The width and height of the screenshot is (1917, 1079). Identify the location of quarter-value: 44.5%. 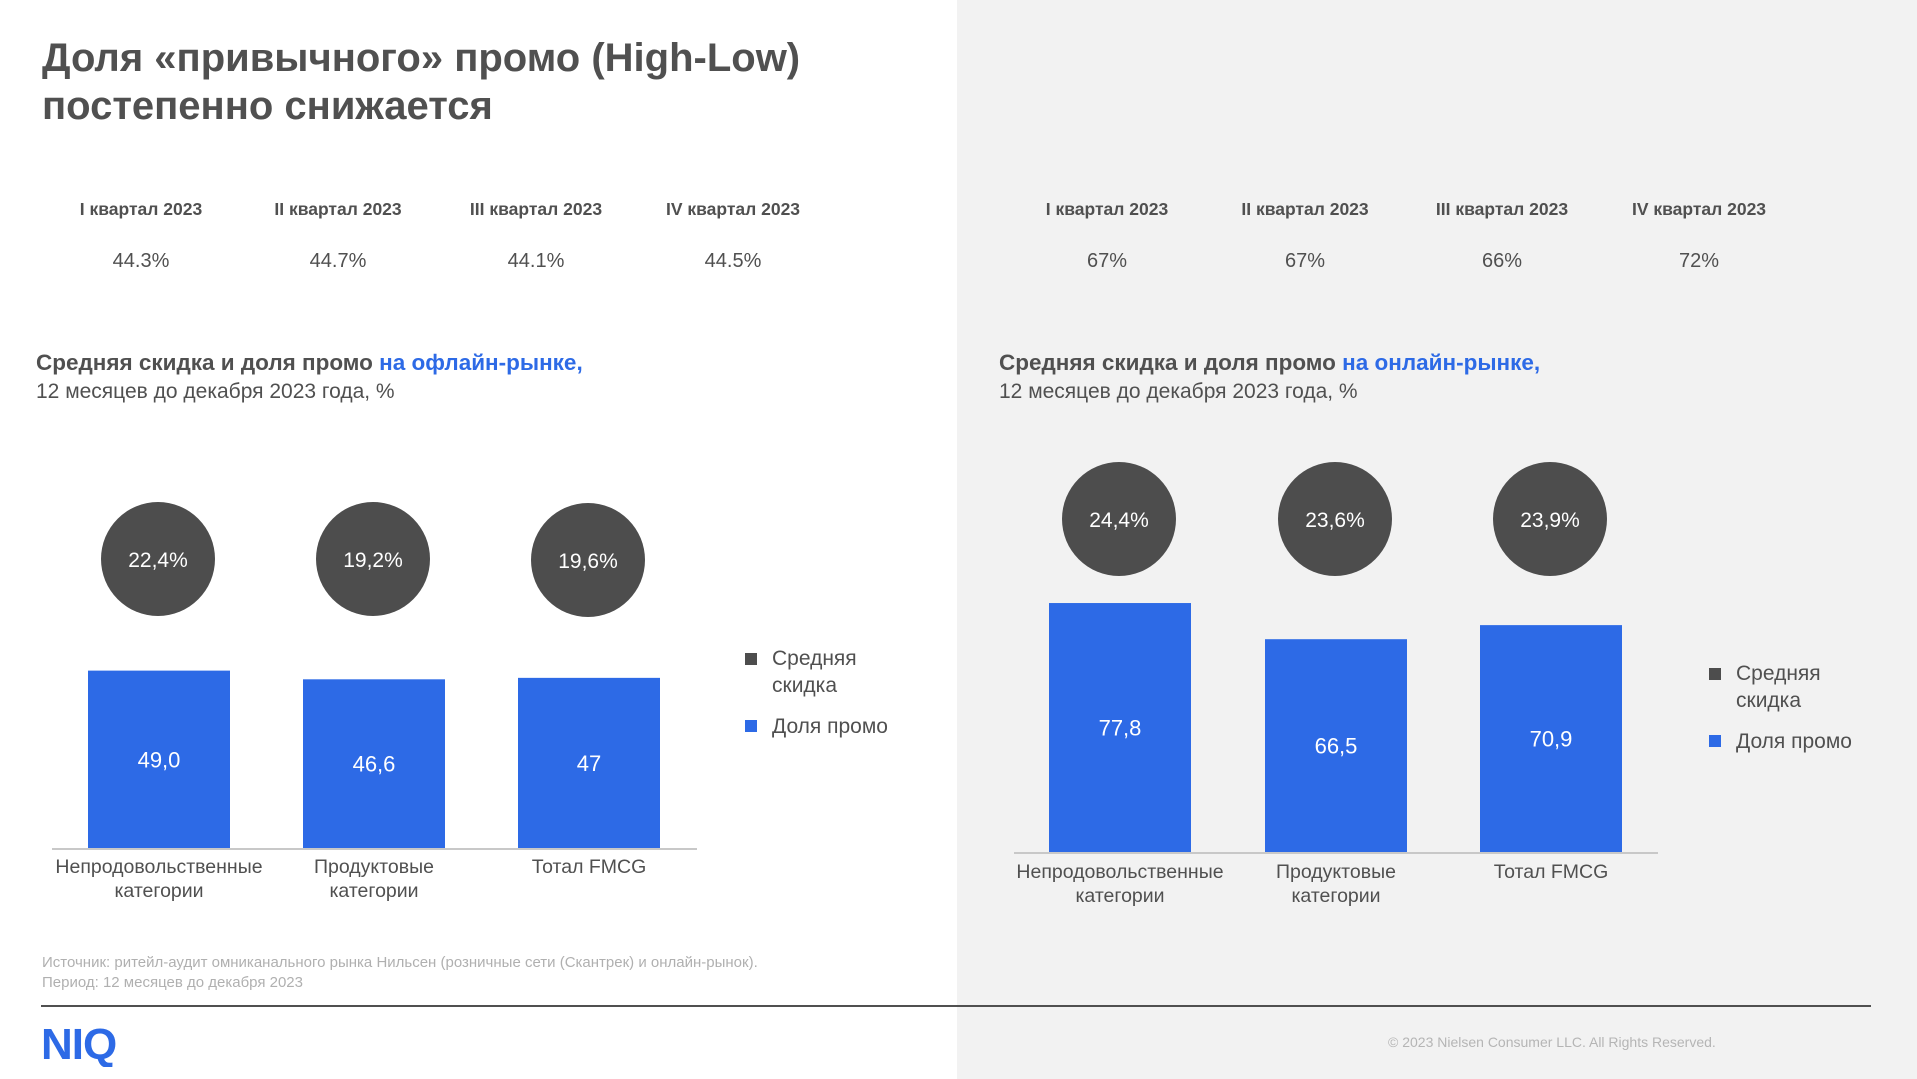
(733, 261).